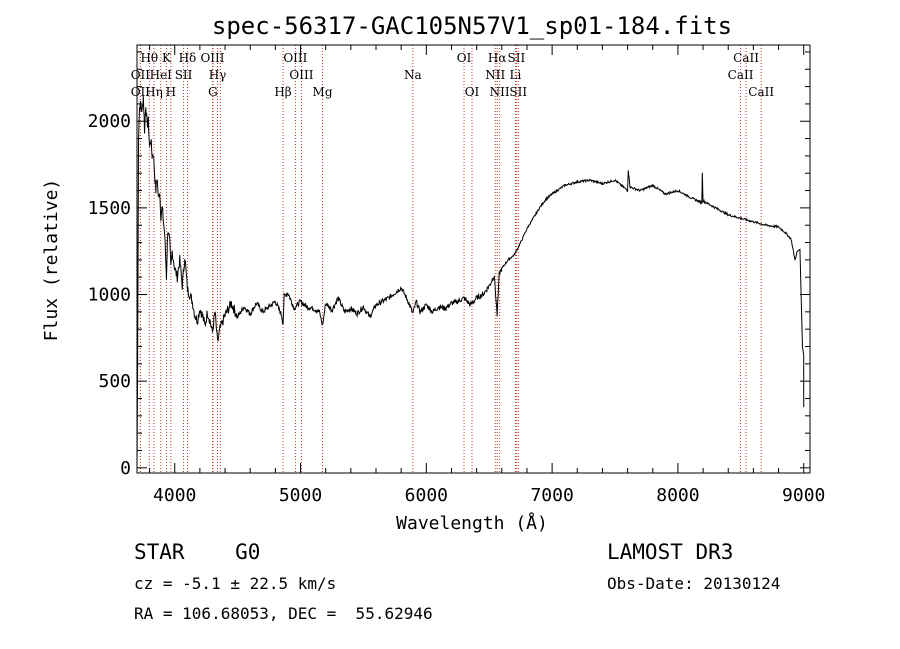 This screenshot has height=649, width=900. I want to click on spectral-line-label-SII-c: SII, so click(518, 92).